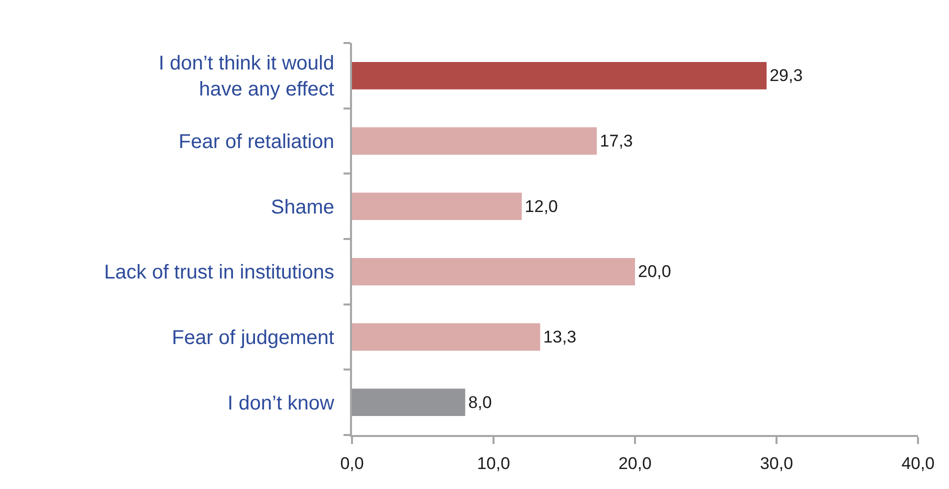 The width and height of the screenshot is (949, 489). Describe the element at coordinates (246, 76) in the screenshot. I see `y-tick-label: I don’t think it would have any effect` at that location.